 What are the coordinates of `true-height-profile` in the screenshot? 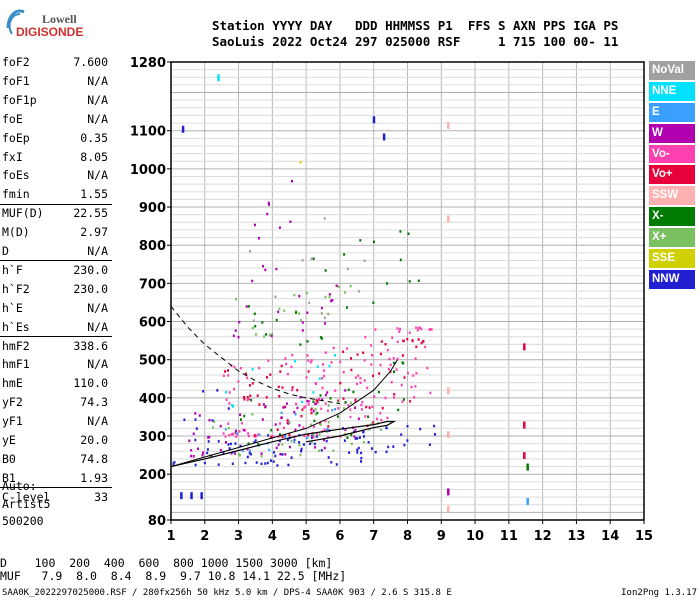 It's located at (283, 444).